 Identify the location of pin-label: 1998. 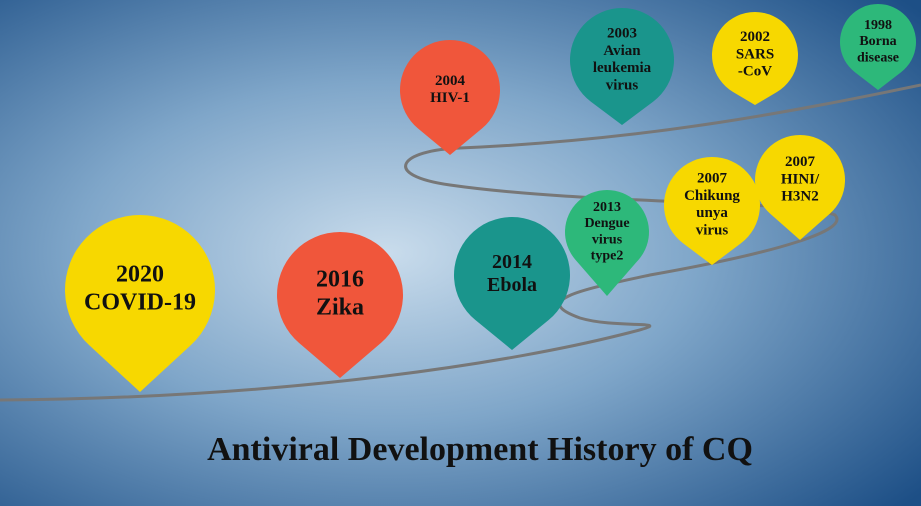
(878, 25).